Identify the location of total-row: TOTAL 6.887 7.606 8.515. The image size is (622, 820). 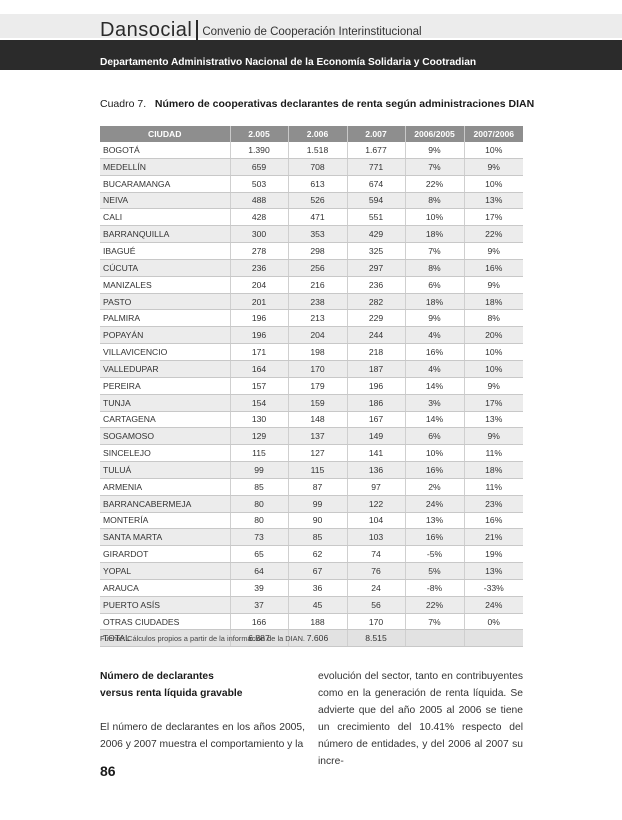
(311, 638).